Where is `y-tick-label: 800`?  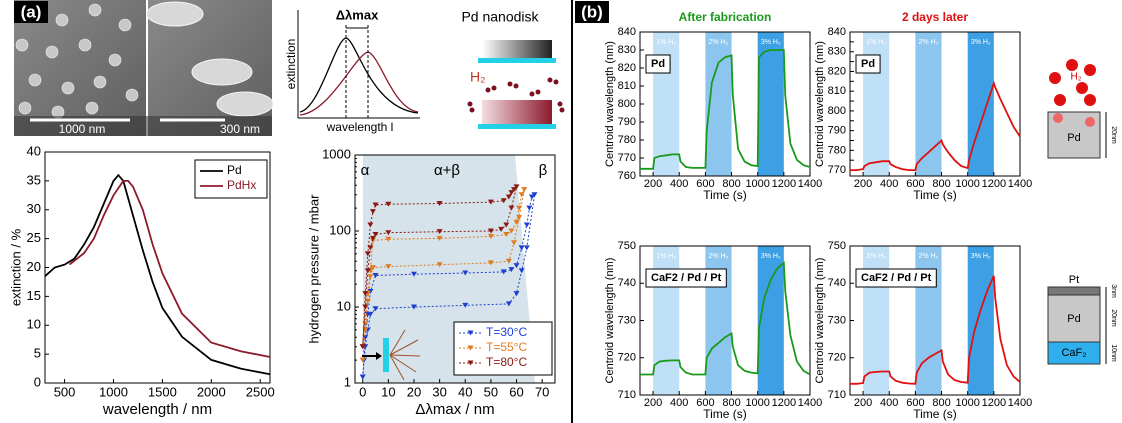 y-tick-label: 800 is located at coordinates (627, 104).